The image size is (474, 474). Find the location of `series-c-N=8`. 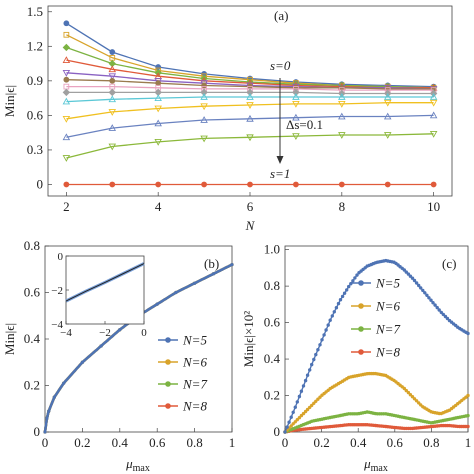

series-c-N=8 is located at coordinates (376, 428).